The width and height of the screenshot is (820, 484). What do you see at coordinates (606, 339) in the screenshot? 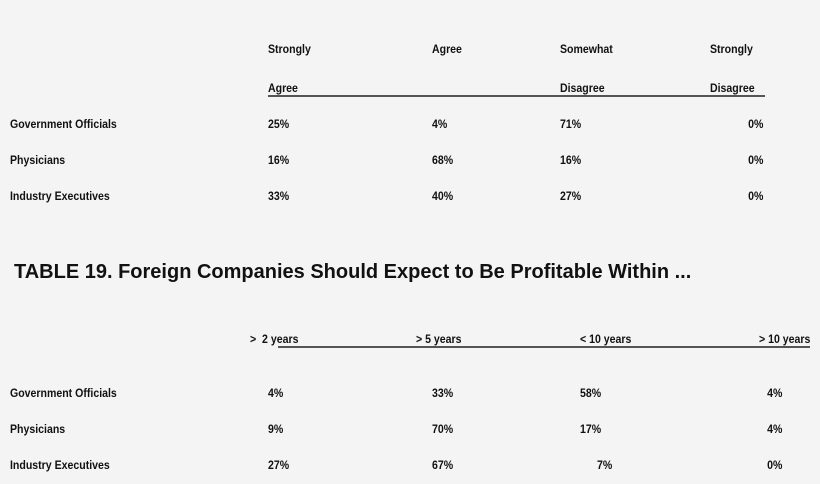
I see `header-lt-10-years: < 10 years` at bounding box center [606, 339].